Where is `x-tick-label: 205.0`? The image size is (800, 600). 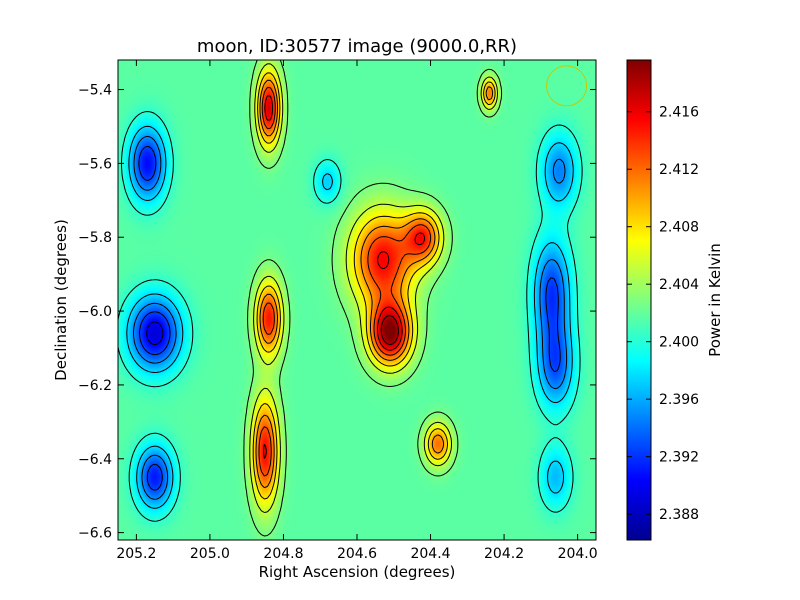
x-tick-label: 205.0 is located at coordinates (210, 554).